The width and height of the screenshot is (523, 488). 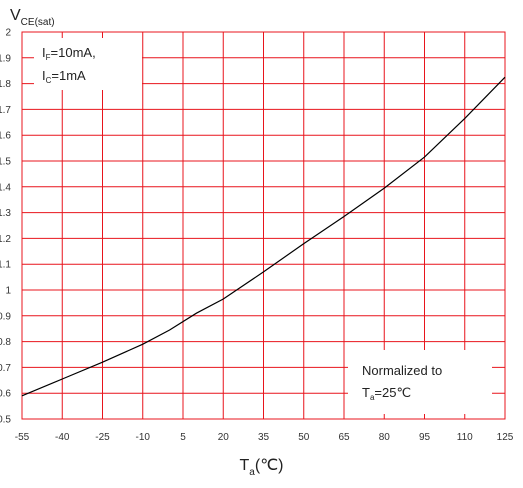 I want to click on test-conditions-box: IF=10mA, IC=1mA, so click(x=88, y=64).